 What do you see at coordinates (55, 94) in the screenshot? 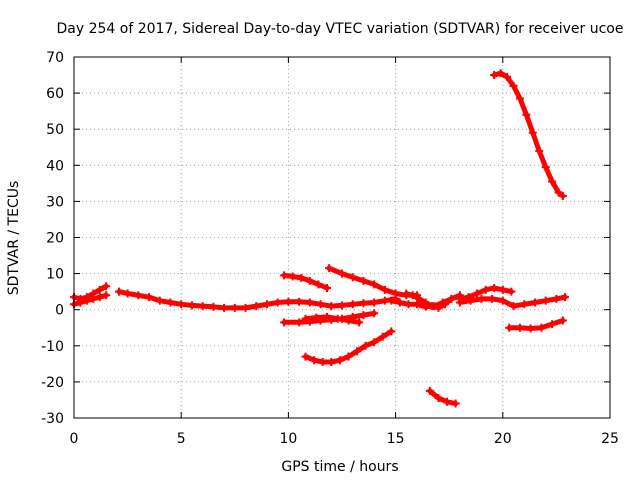
I see `y-tick-label: 60` at bounding box center [55, 94].